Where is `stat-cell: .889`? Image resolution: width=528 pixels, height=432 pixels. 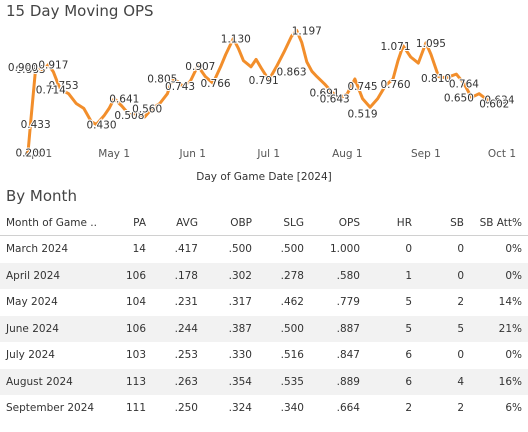 stat-cell: .889 is located at coordinates (348, 381).